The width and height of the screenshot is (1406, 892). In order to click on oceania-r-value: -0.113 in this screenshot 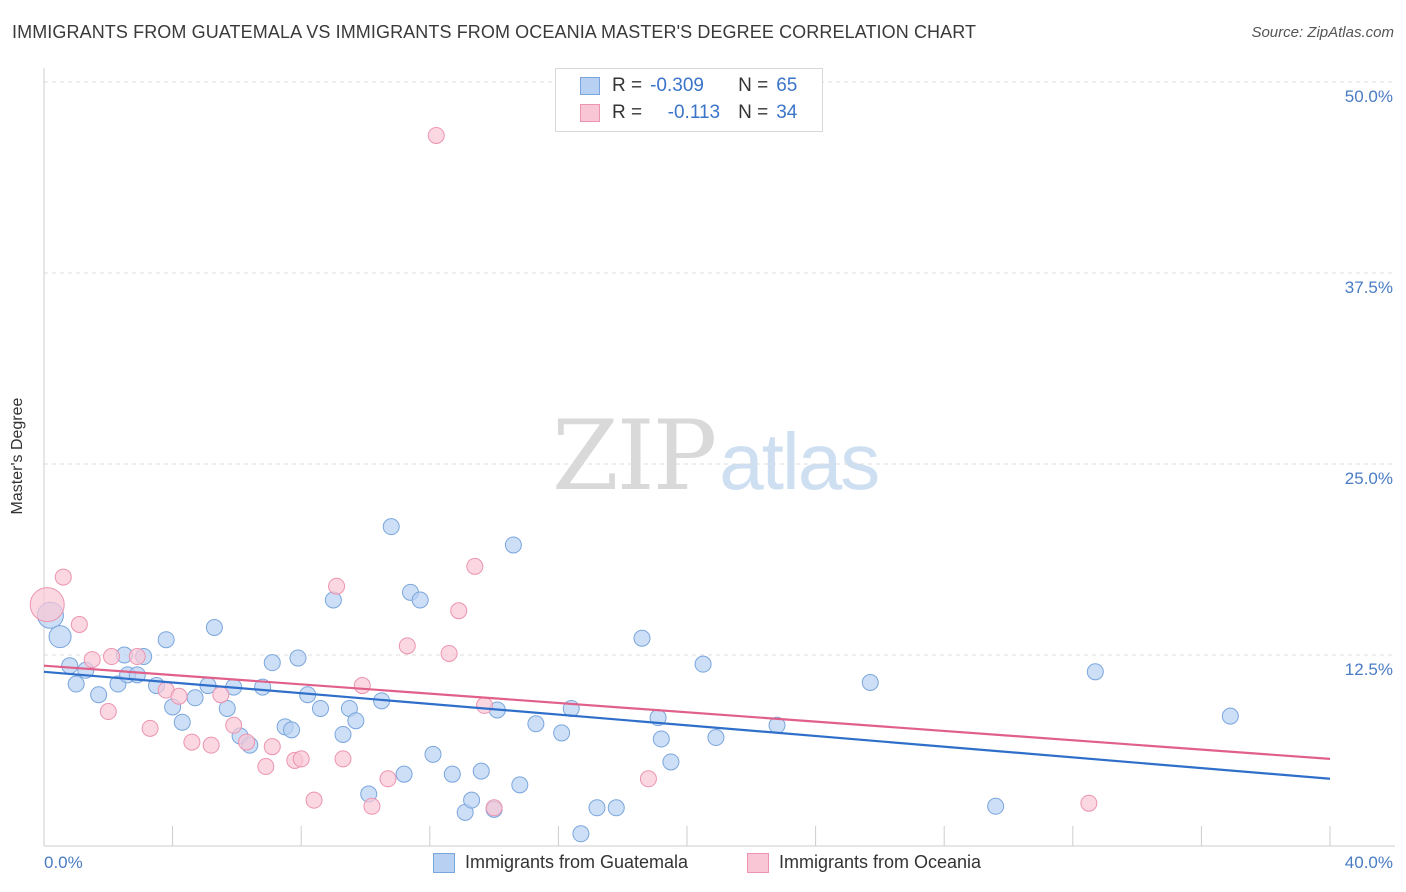, I will do `click(694, 112)`.